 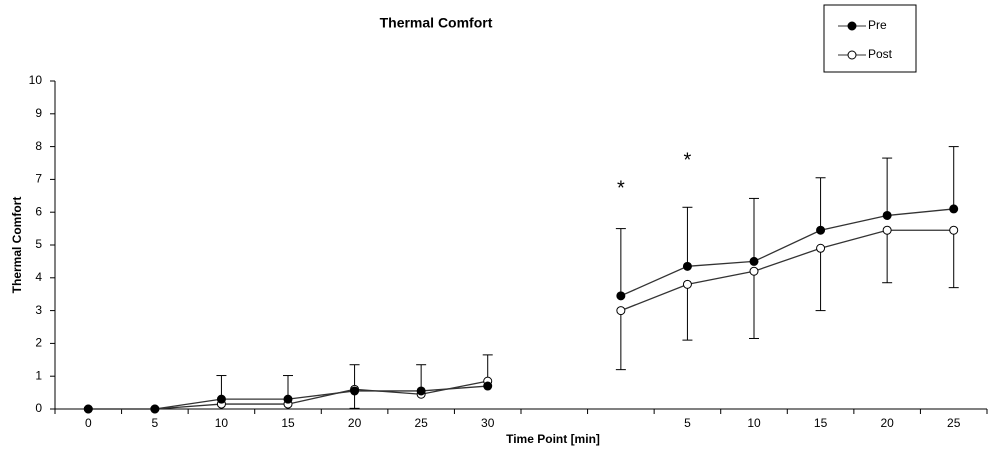 What do you see at coordinates (38, 211) in the screenshot?
I see `y-tick-label: 6` at bounding box center [38, 211].